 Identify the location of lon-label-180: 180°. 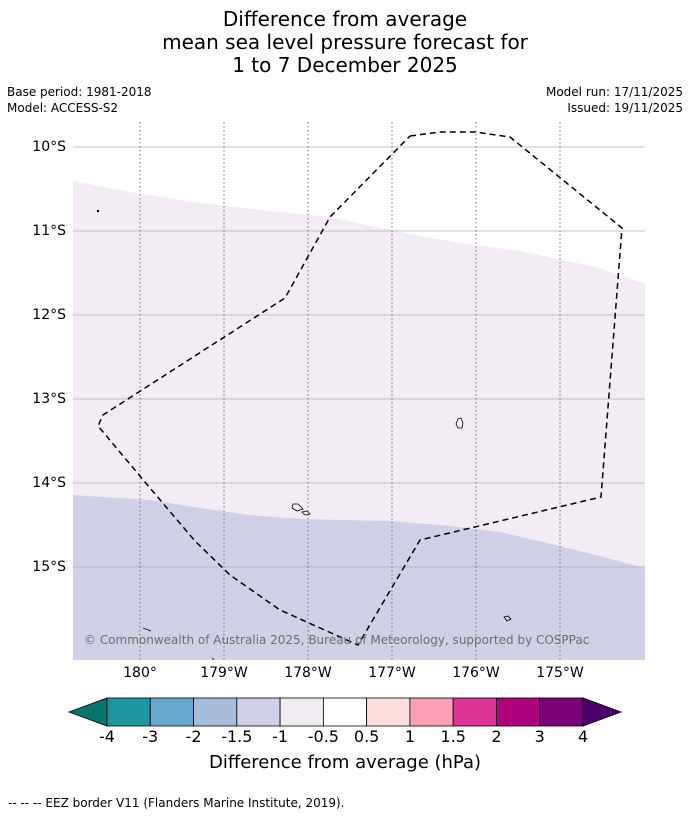
(140, 673).